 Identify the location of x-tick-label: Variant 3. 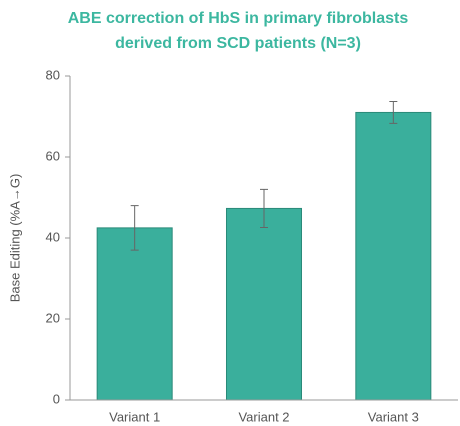
(393, 416).